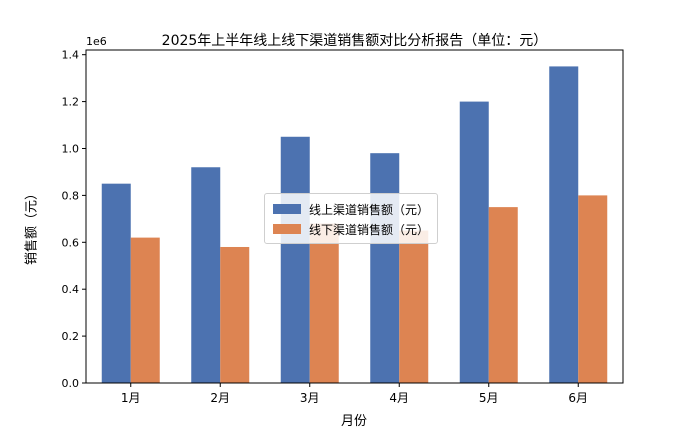 The image size is (690, 431). I want to click on y-tick-label: 0.6, so click(71, 242).